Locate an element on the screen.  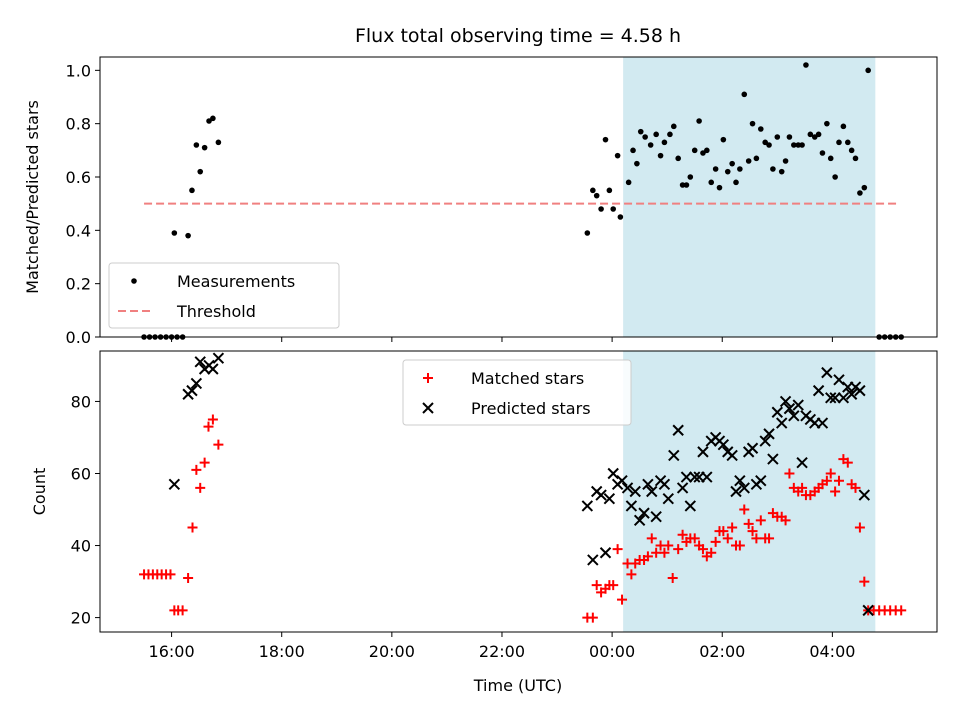
x-tick-label: 02:00 is located at coordinates (722, 651).